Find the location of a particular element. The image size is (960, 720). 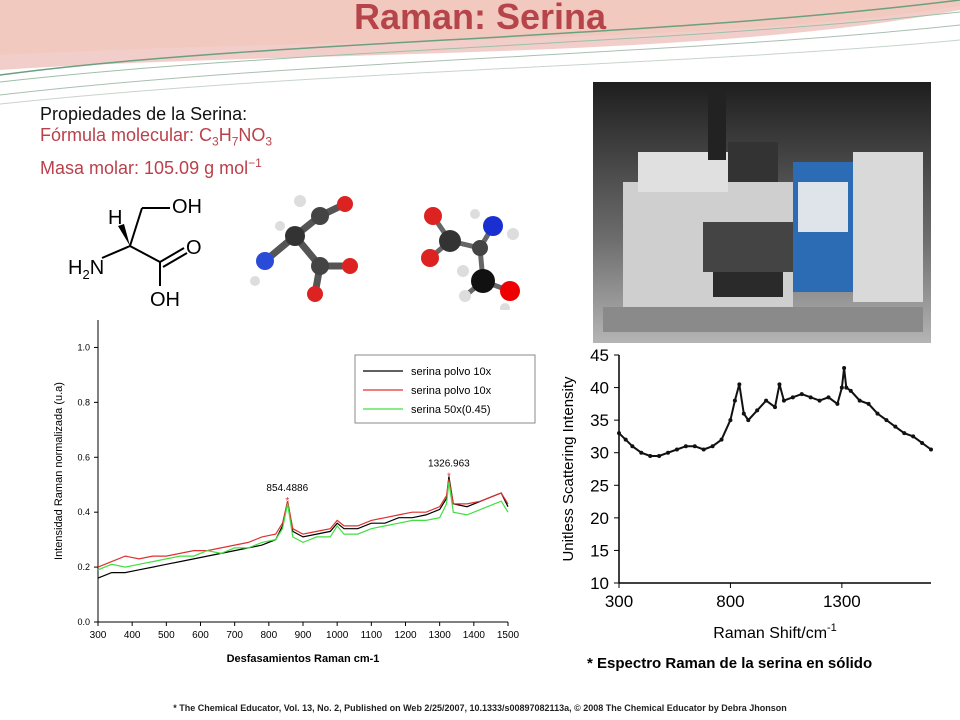

x-tick-label: 1100 is located at coordinates (372, 635).